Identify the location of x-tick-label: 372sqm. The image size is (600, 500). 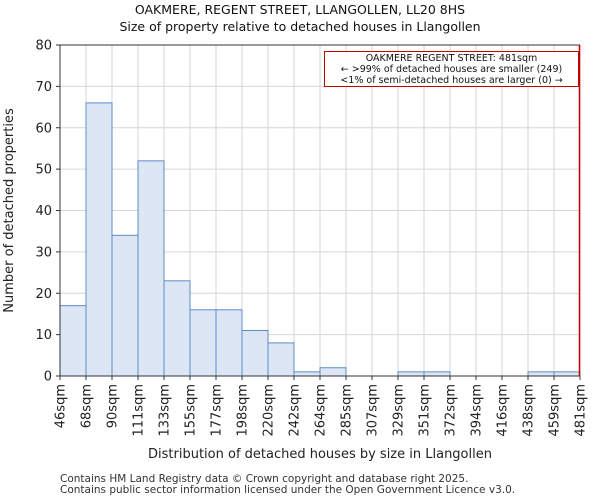
(451, 410).